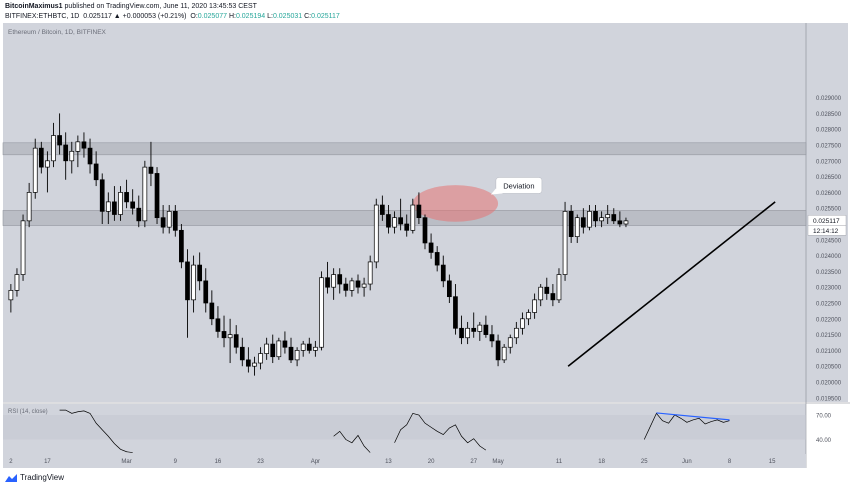 Image resolution: width=850 pixels, height=488 pixels. I want to click on open-value: 0.025077, so click(212, 16).